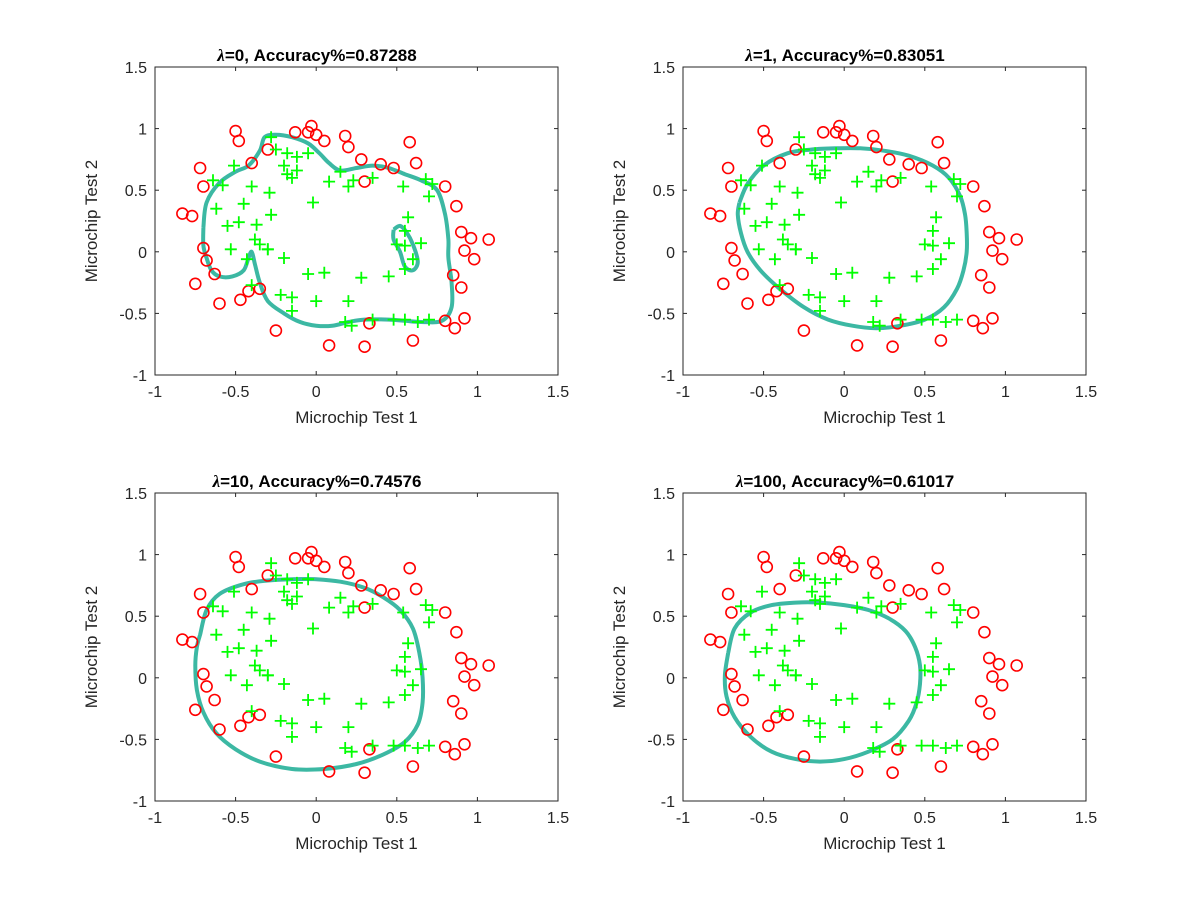  Describe the element at coordinates (664, 191) in the screenshot. I see `y-tick-label: 0.5` at that location.